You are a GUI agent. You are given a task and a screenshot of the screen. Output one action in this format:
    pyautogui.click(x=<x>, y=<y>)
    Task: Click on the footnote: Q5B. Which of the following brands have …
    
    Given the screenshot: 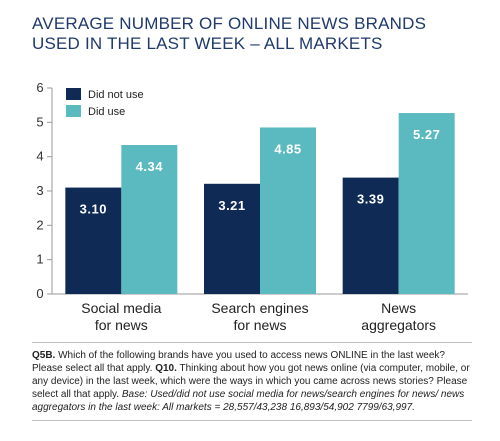 What is the action you would take?
    pyautogui.click(x=252, y=381)
    